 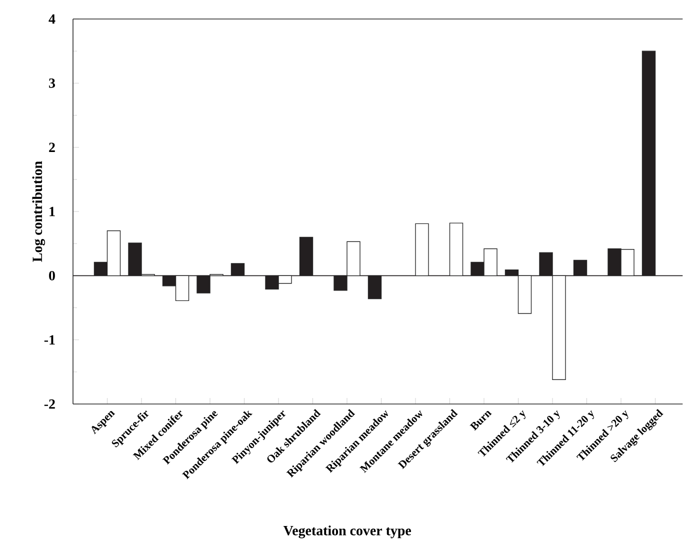 What do you see at coordinates (52, 83) in the screenshot?
I see `y-tick-label: 3` at bounding box center [52, 83].